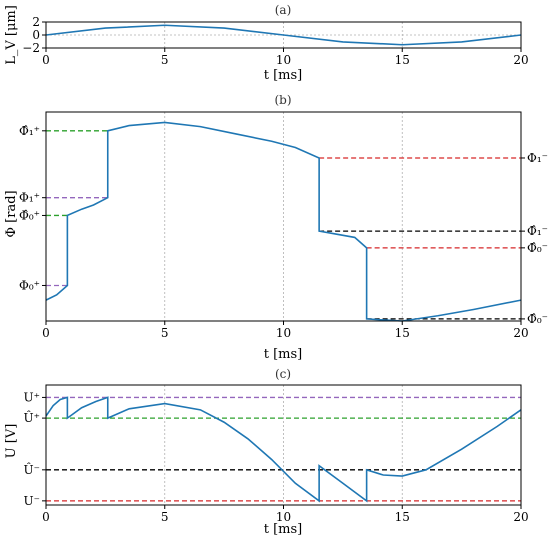 This screenshot has width=550, height=543. What do you see at coordinates (32, 397) in the screenshot?
I see `panel-c-ytick-label-0: U⁺` at bounding box center [32, 397].